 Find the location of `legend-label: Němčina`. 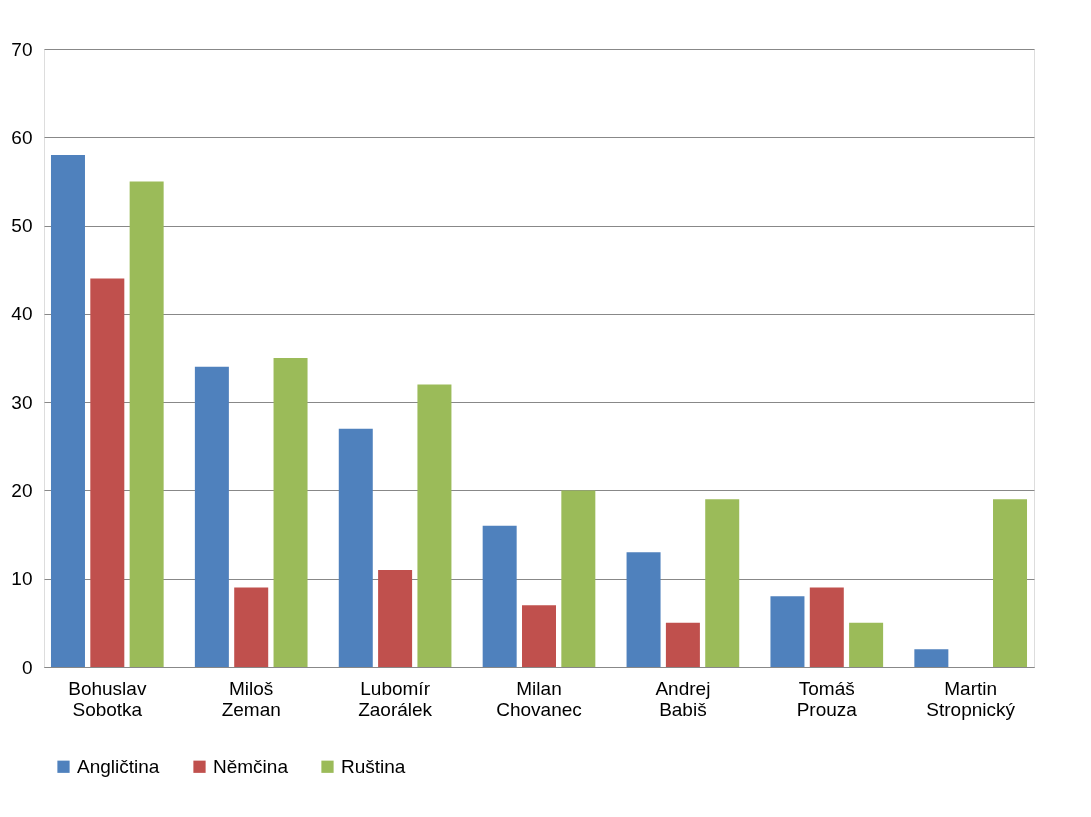

legend-label: Němčina is located at coordinates (251, 766).